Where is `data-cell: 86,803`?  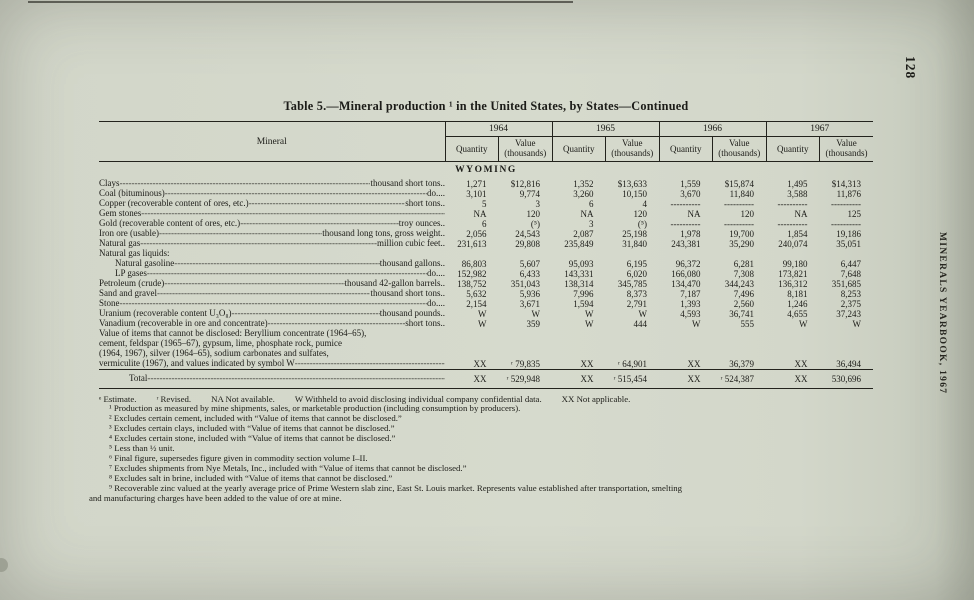
data-cell: 86,803 is located at coordinates (474, 263).